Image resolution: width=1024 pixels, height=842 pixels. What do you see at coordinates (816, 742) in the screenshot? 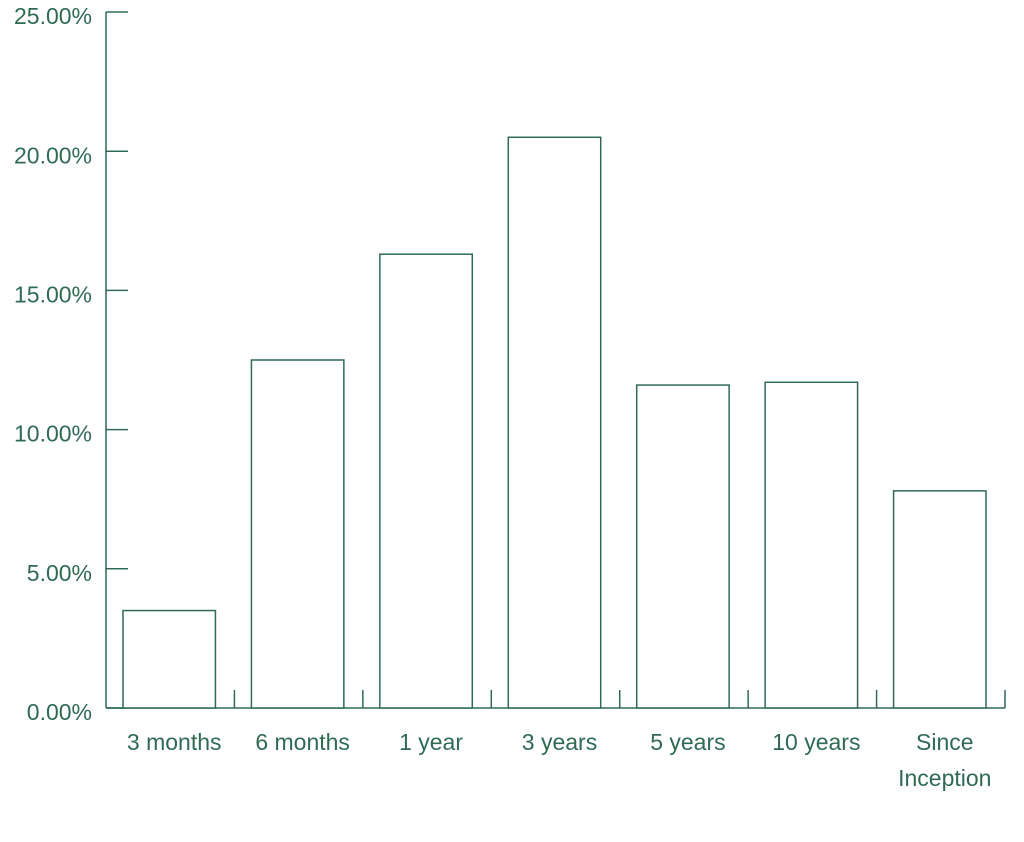
I see `x-tick-label: 10 years` at bounding box center [816, 742].